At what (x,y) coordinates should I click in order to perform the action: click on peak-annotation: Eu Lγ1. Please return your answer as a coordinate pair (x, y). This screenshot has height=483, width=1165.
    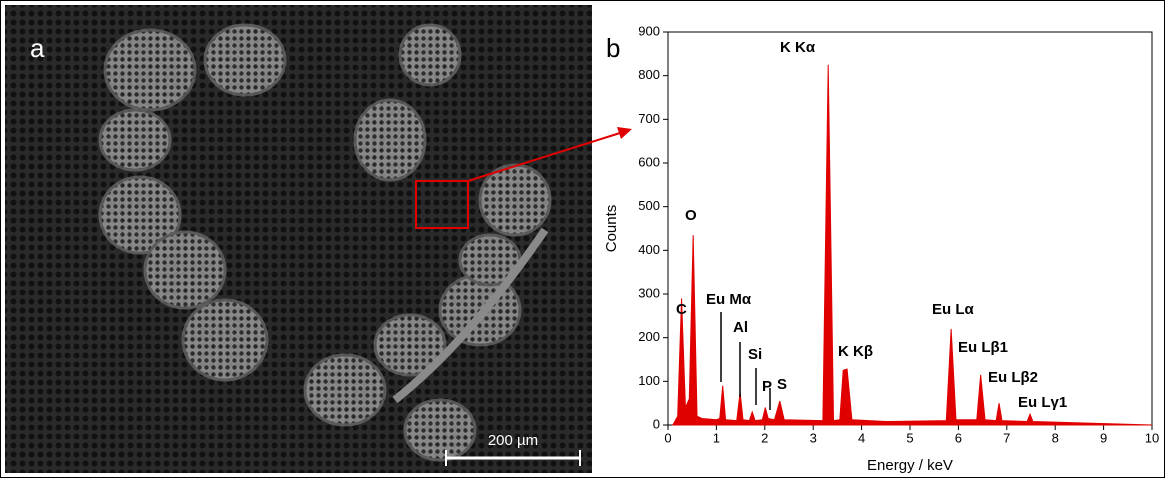
    Looking at the image, I should click on (1042, 402).